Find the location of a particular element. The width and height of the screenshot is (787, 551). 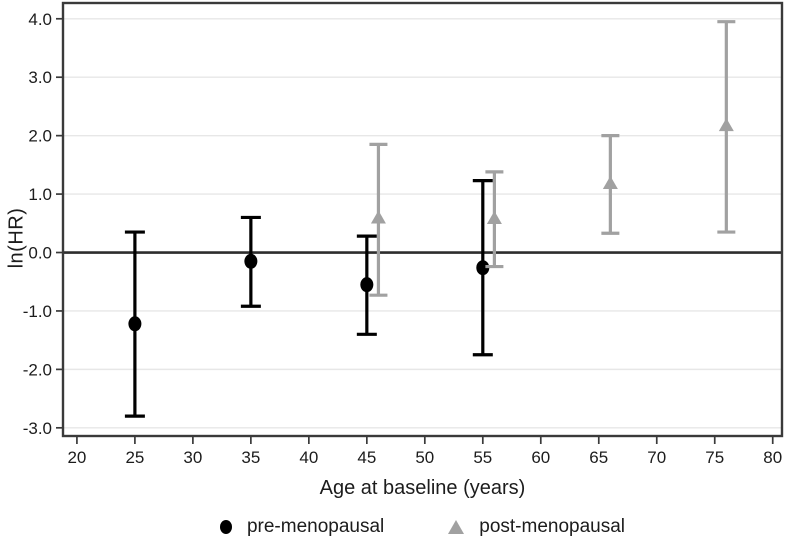

y-tick-label: -1.0 is located at coordinates (37, 311).